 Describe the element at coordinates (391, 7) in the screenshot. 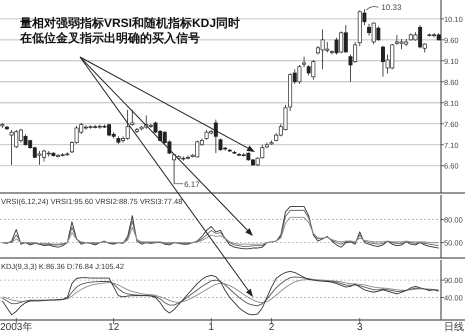

I see `annotation: 10.33` at that location.